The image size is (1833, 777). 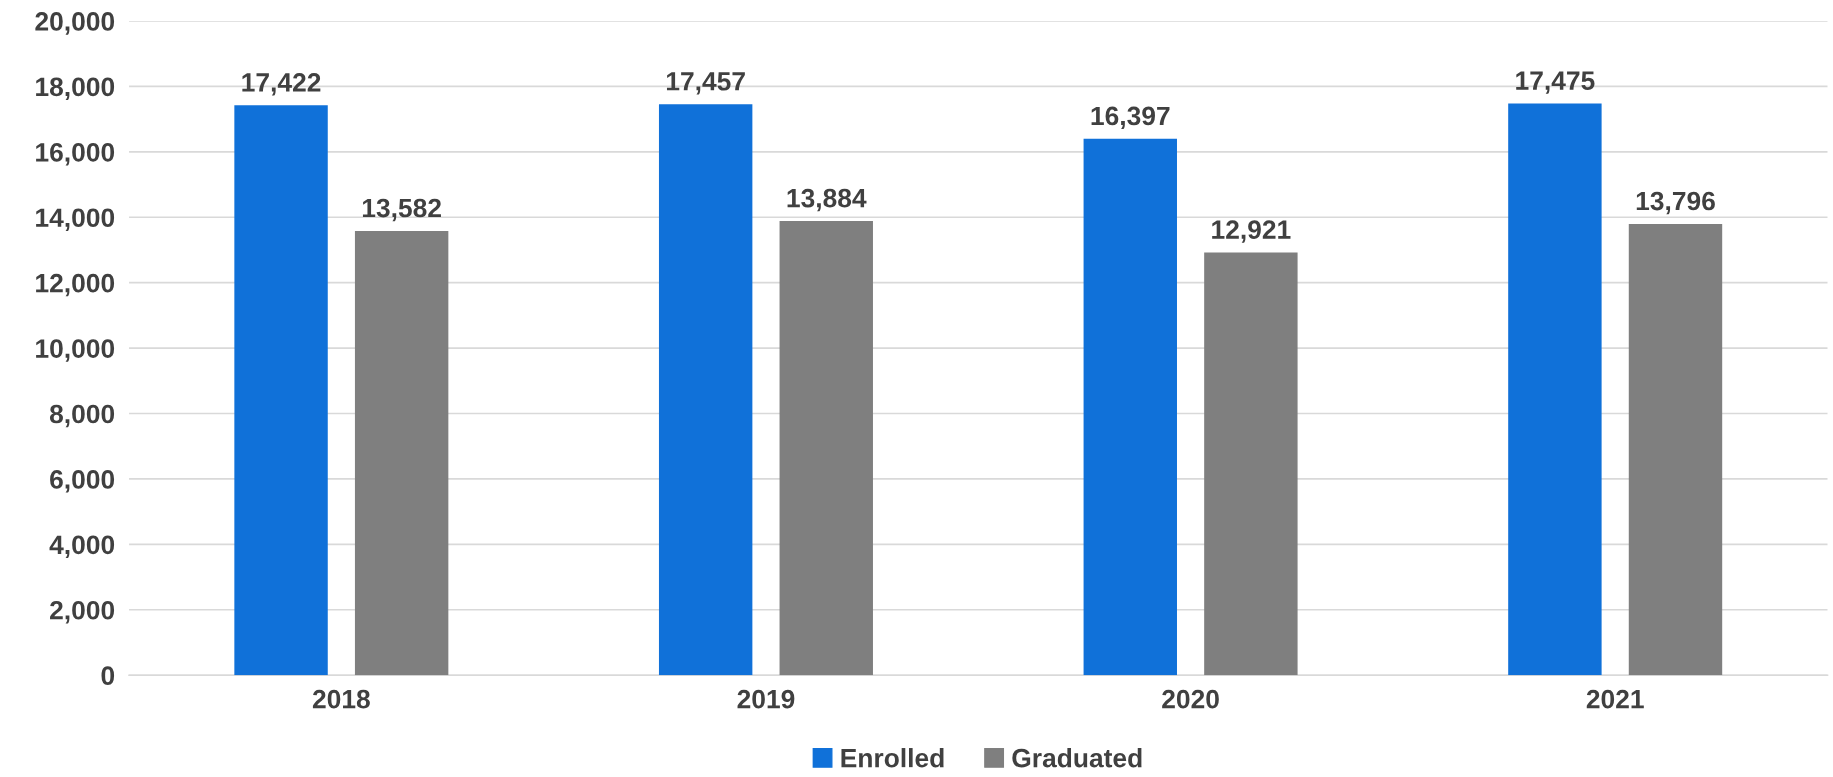 I want to click on legend-label: Graduated, so click(x=1077, y=758).